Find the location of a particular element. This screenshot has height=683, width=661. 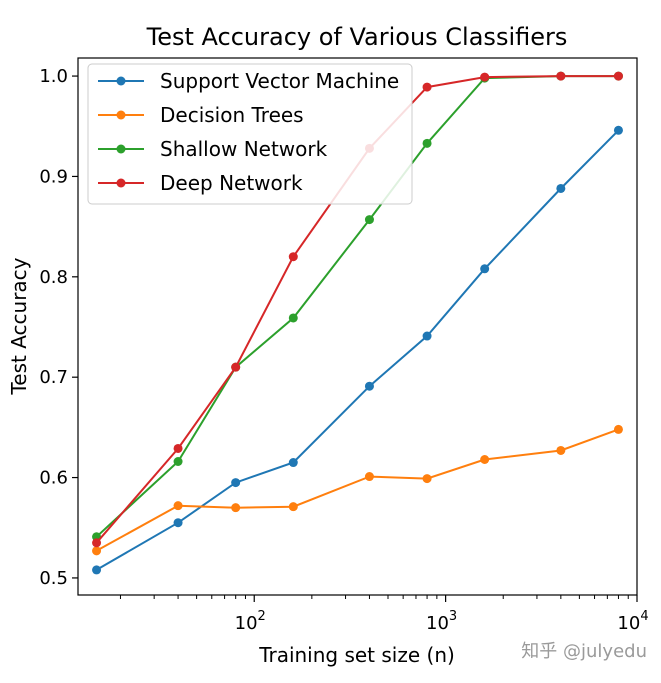

x-tick-exponent: 2 is located at coordinates (262, 616).